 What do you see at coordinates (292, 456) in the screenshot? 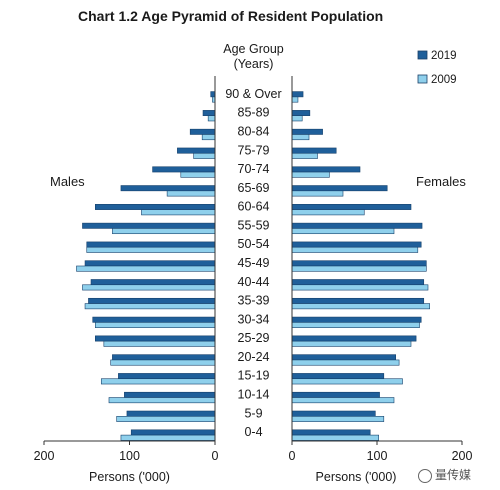
I see `x-tick-label-right: 0` at bounding box center [292, 456].